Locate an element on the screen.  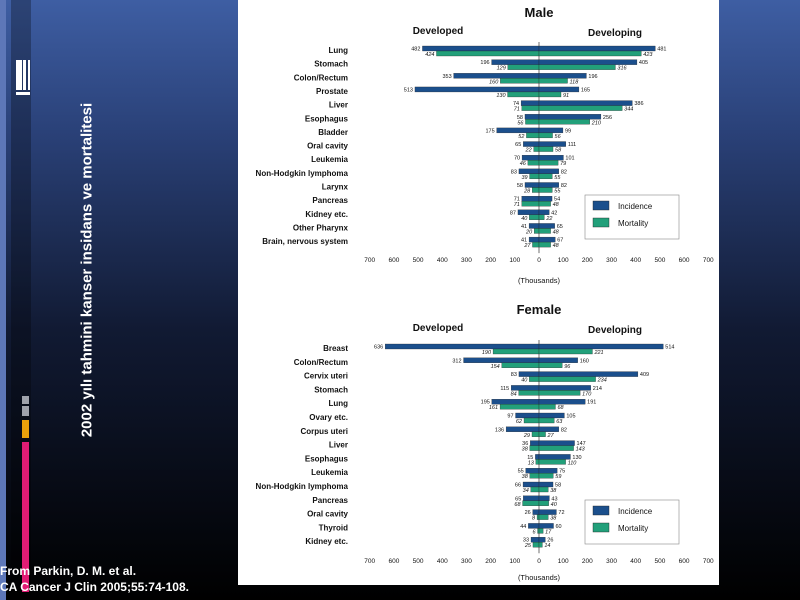
value-label-developing-mortality: 48 is located at coordinates (556, 246).